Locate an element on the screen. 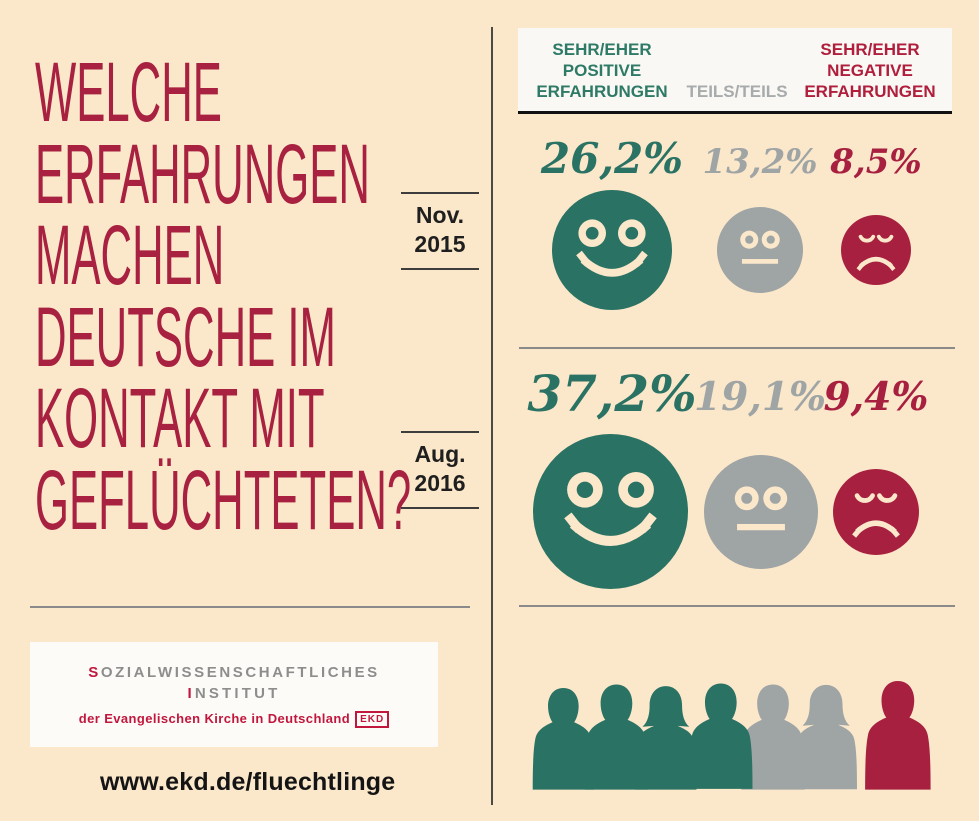 Image resolution: width=979 pixels, height=821 pixels. legend-neutral-line: TEILS/TEILS is located at coordinates (737, 91).